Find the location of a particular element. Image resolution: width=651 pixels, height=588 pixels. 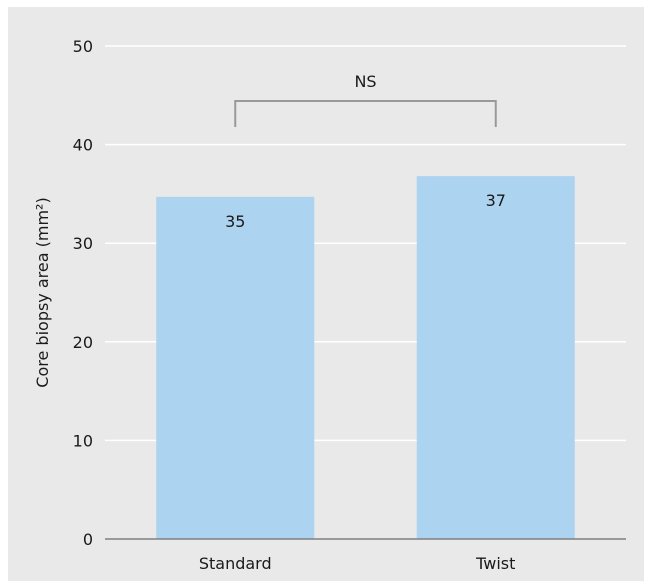

significance-bracket is located at coordinates (365, 113).